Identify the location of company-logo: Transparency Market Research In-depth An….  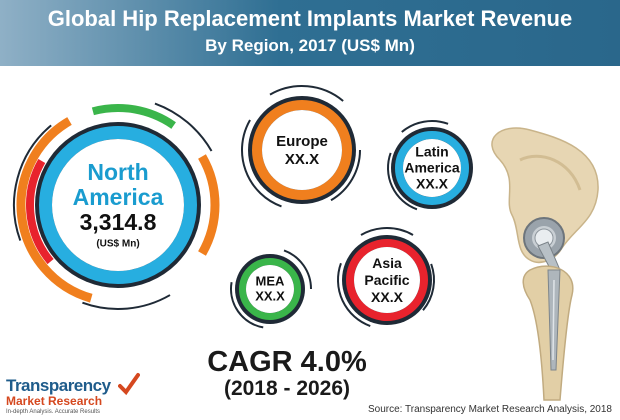
(76, 395).